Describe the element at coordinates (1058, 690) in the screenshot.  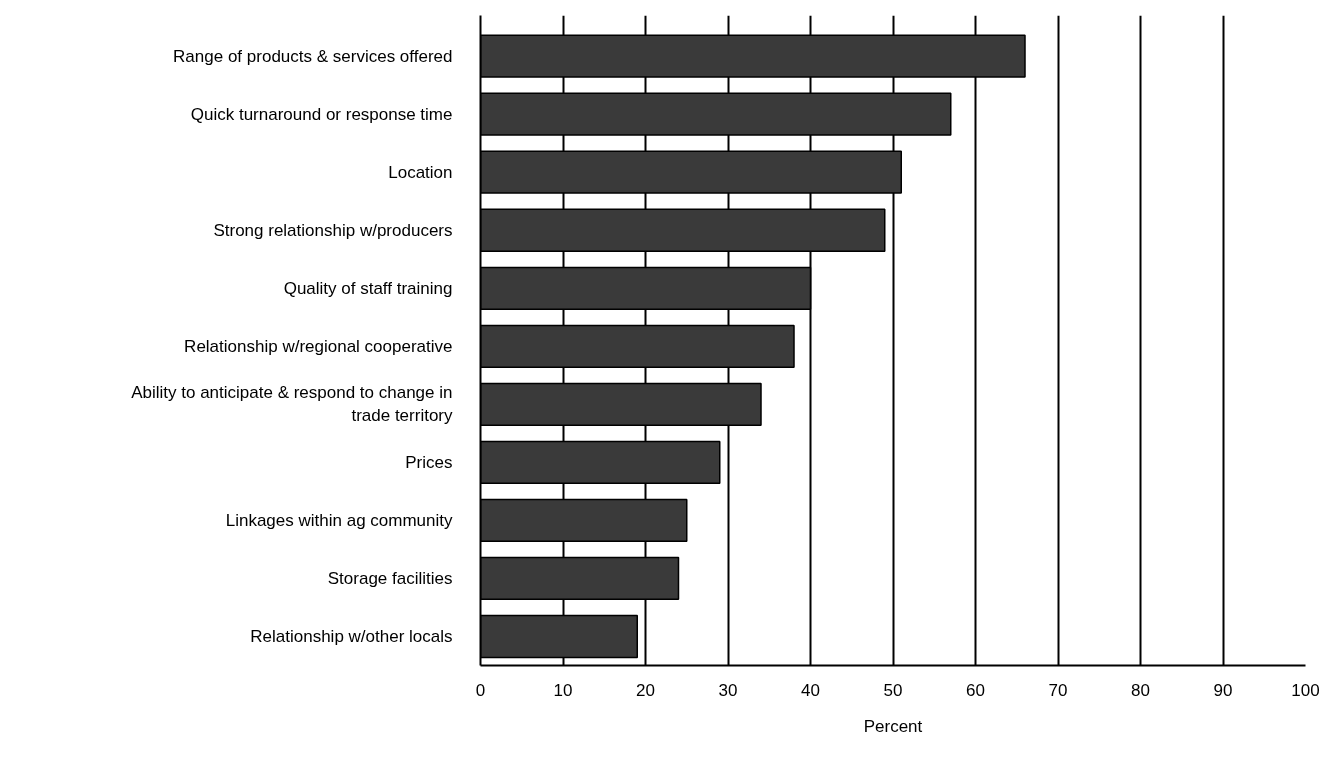
I see `x-tick-label: 70` at that location.